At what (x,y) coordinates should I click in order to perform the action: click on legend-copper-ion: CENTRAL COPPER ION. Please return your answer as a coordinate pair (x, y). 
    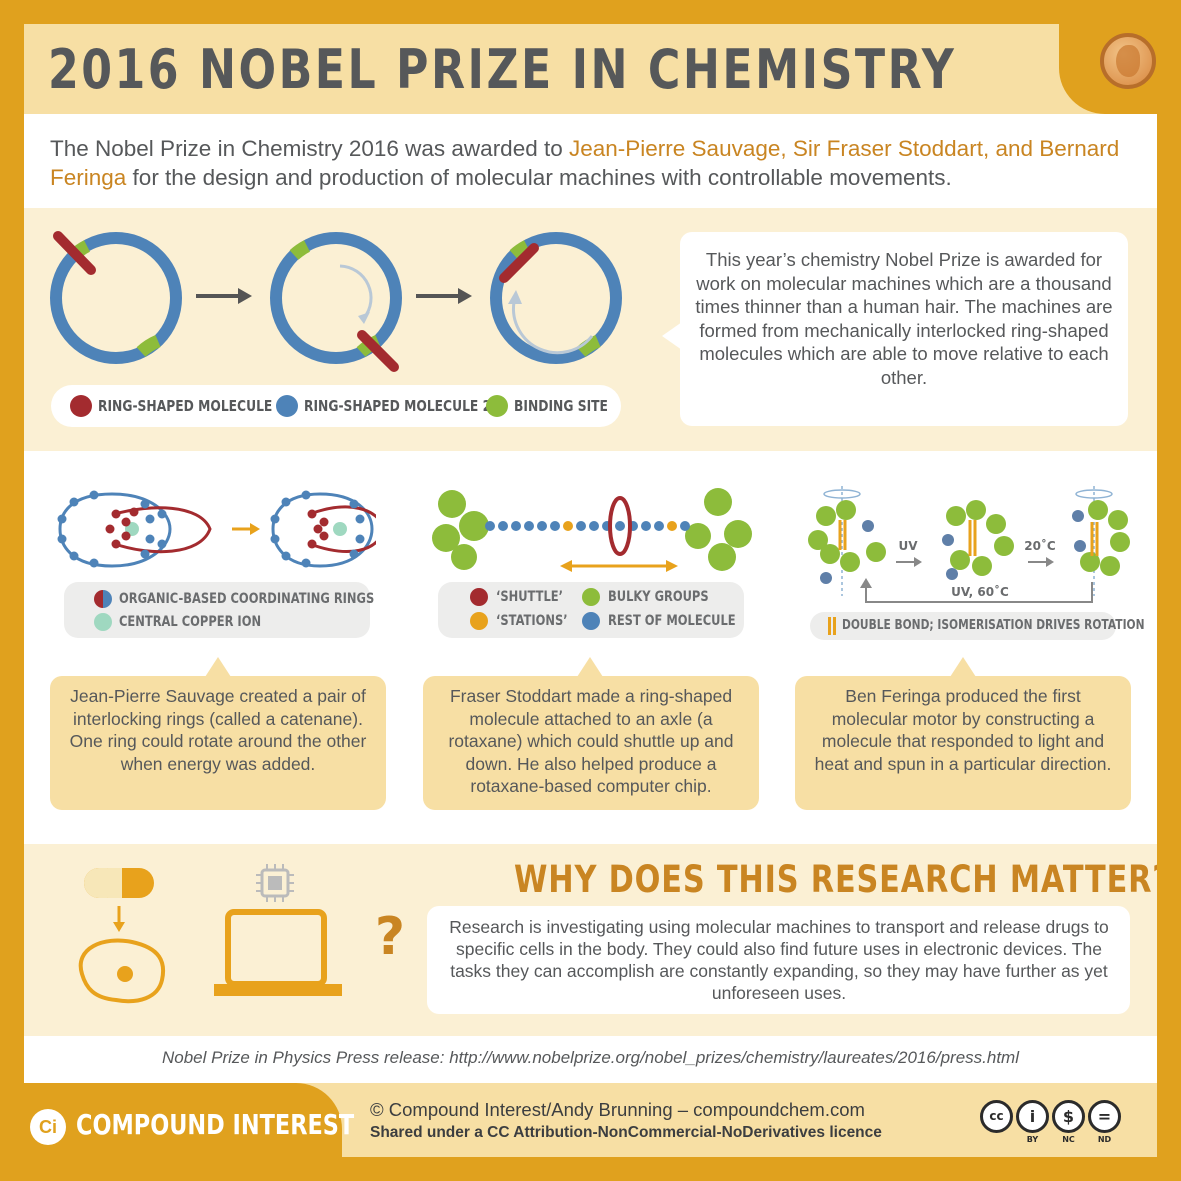
    Looking at the image, I should click on (190, 622).